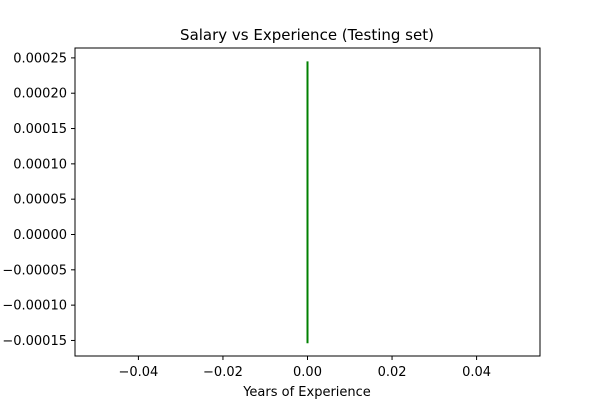  Describe the element at coordinates (307, 372) in the screenshot. I see `x-tick-label: 0.00` at that location.